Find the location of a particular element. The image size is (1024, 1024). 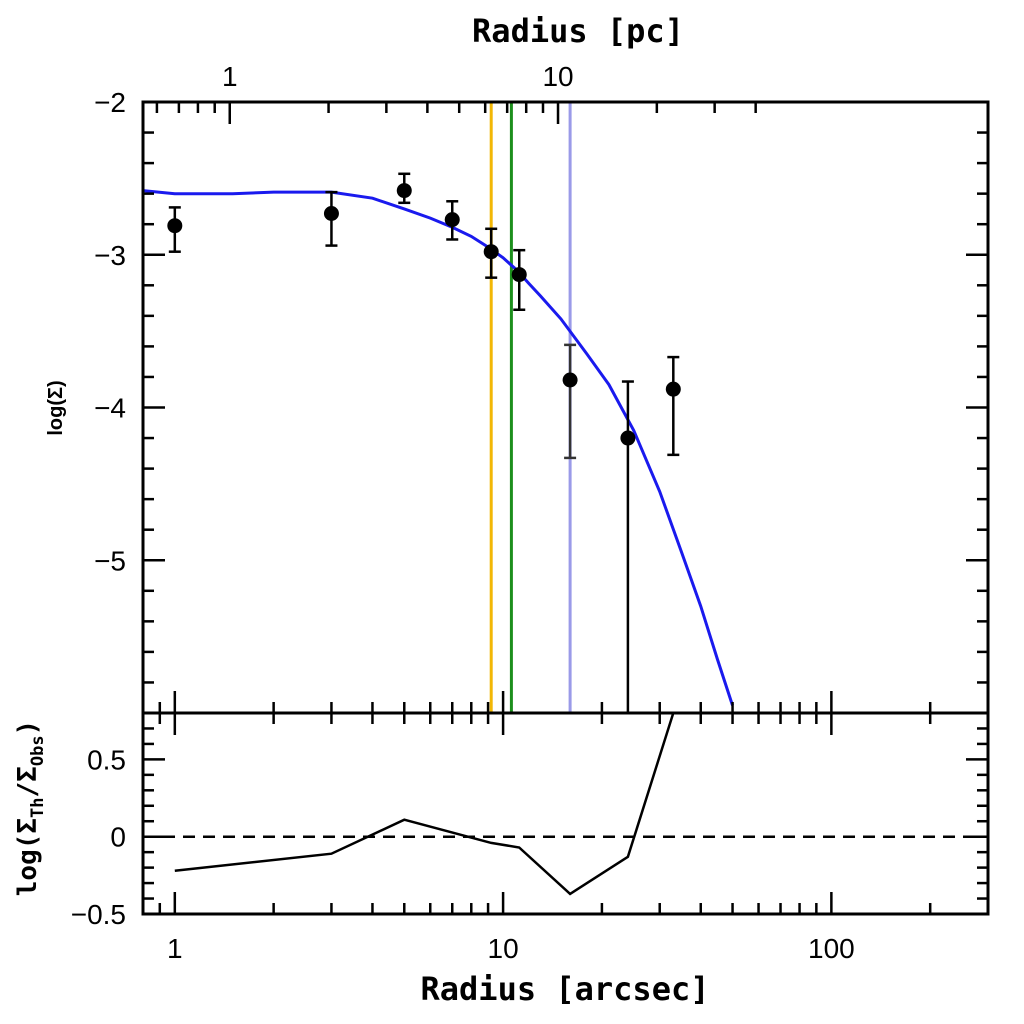

residual-label-mid: /Σ is located at coordinates (28, 781).